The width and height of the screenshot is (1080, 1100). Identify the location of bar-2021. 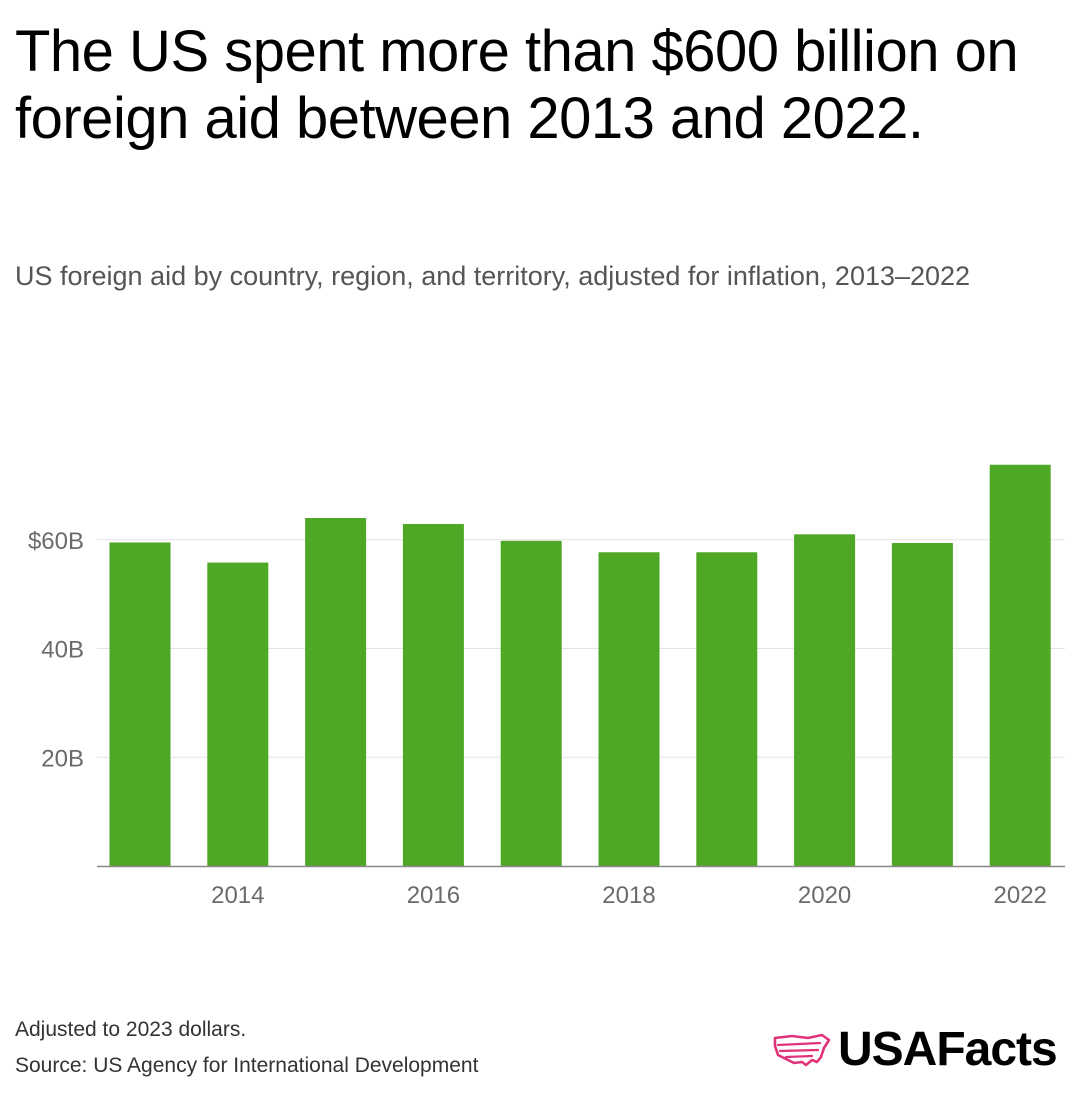
(922, 704).